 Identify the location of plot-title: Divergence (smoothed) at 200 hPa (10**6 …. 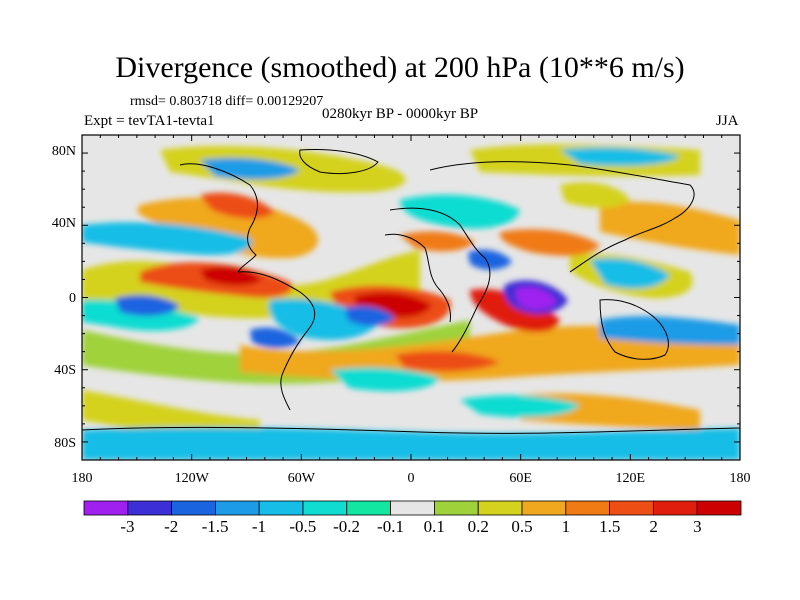
(400, 67).